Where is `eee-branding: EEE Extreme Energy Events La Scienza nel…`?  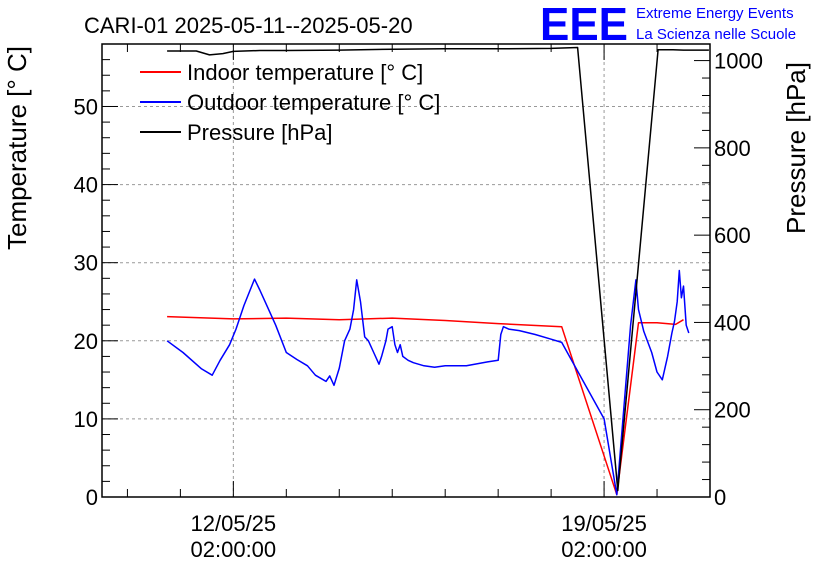
eee-branding: EEE Extreme Energy Events La Scienza nel… is located at coordinates (668, 25).